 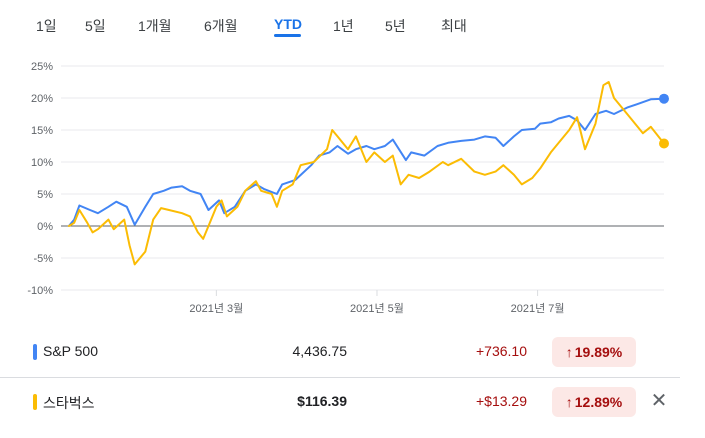 What do you see at coordinates (155, 26) in the screenshot?
I see `tab-1m: 1개월` at bounding box center [155, 26].